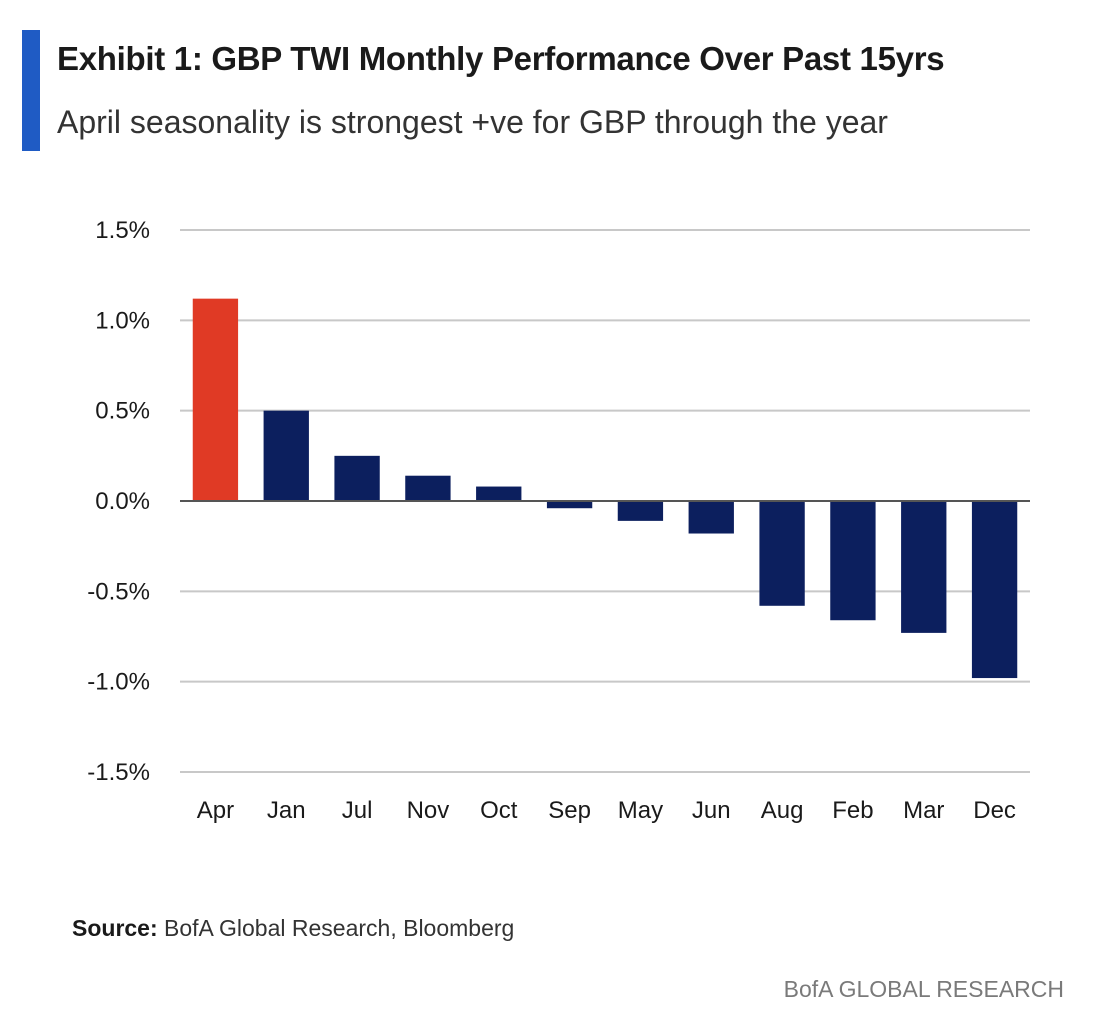  What do you see at coordinates (428, 488) in the screenshot?
I see `bar-nov` at bounding box center [428, 488].